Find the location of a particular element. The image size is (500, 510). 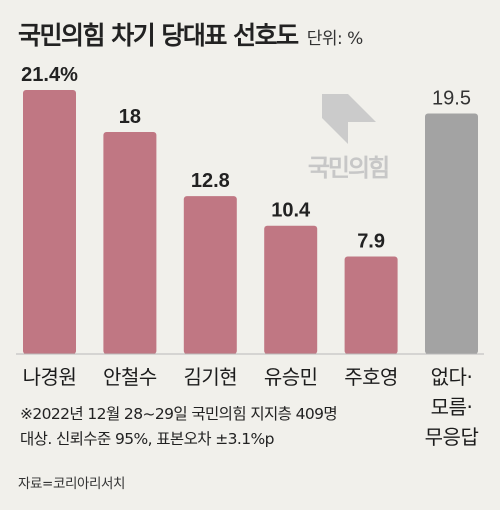

category-label-4: 유승민 is located at coordinates (291, 377).